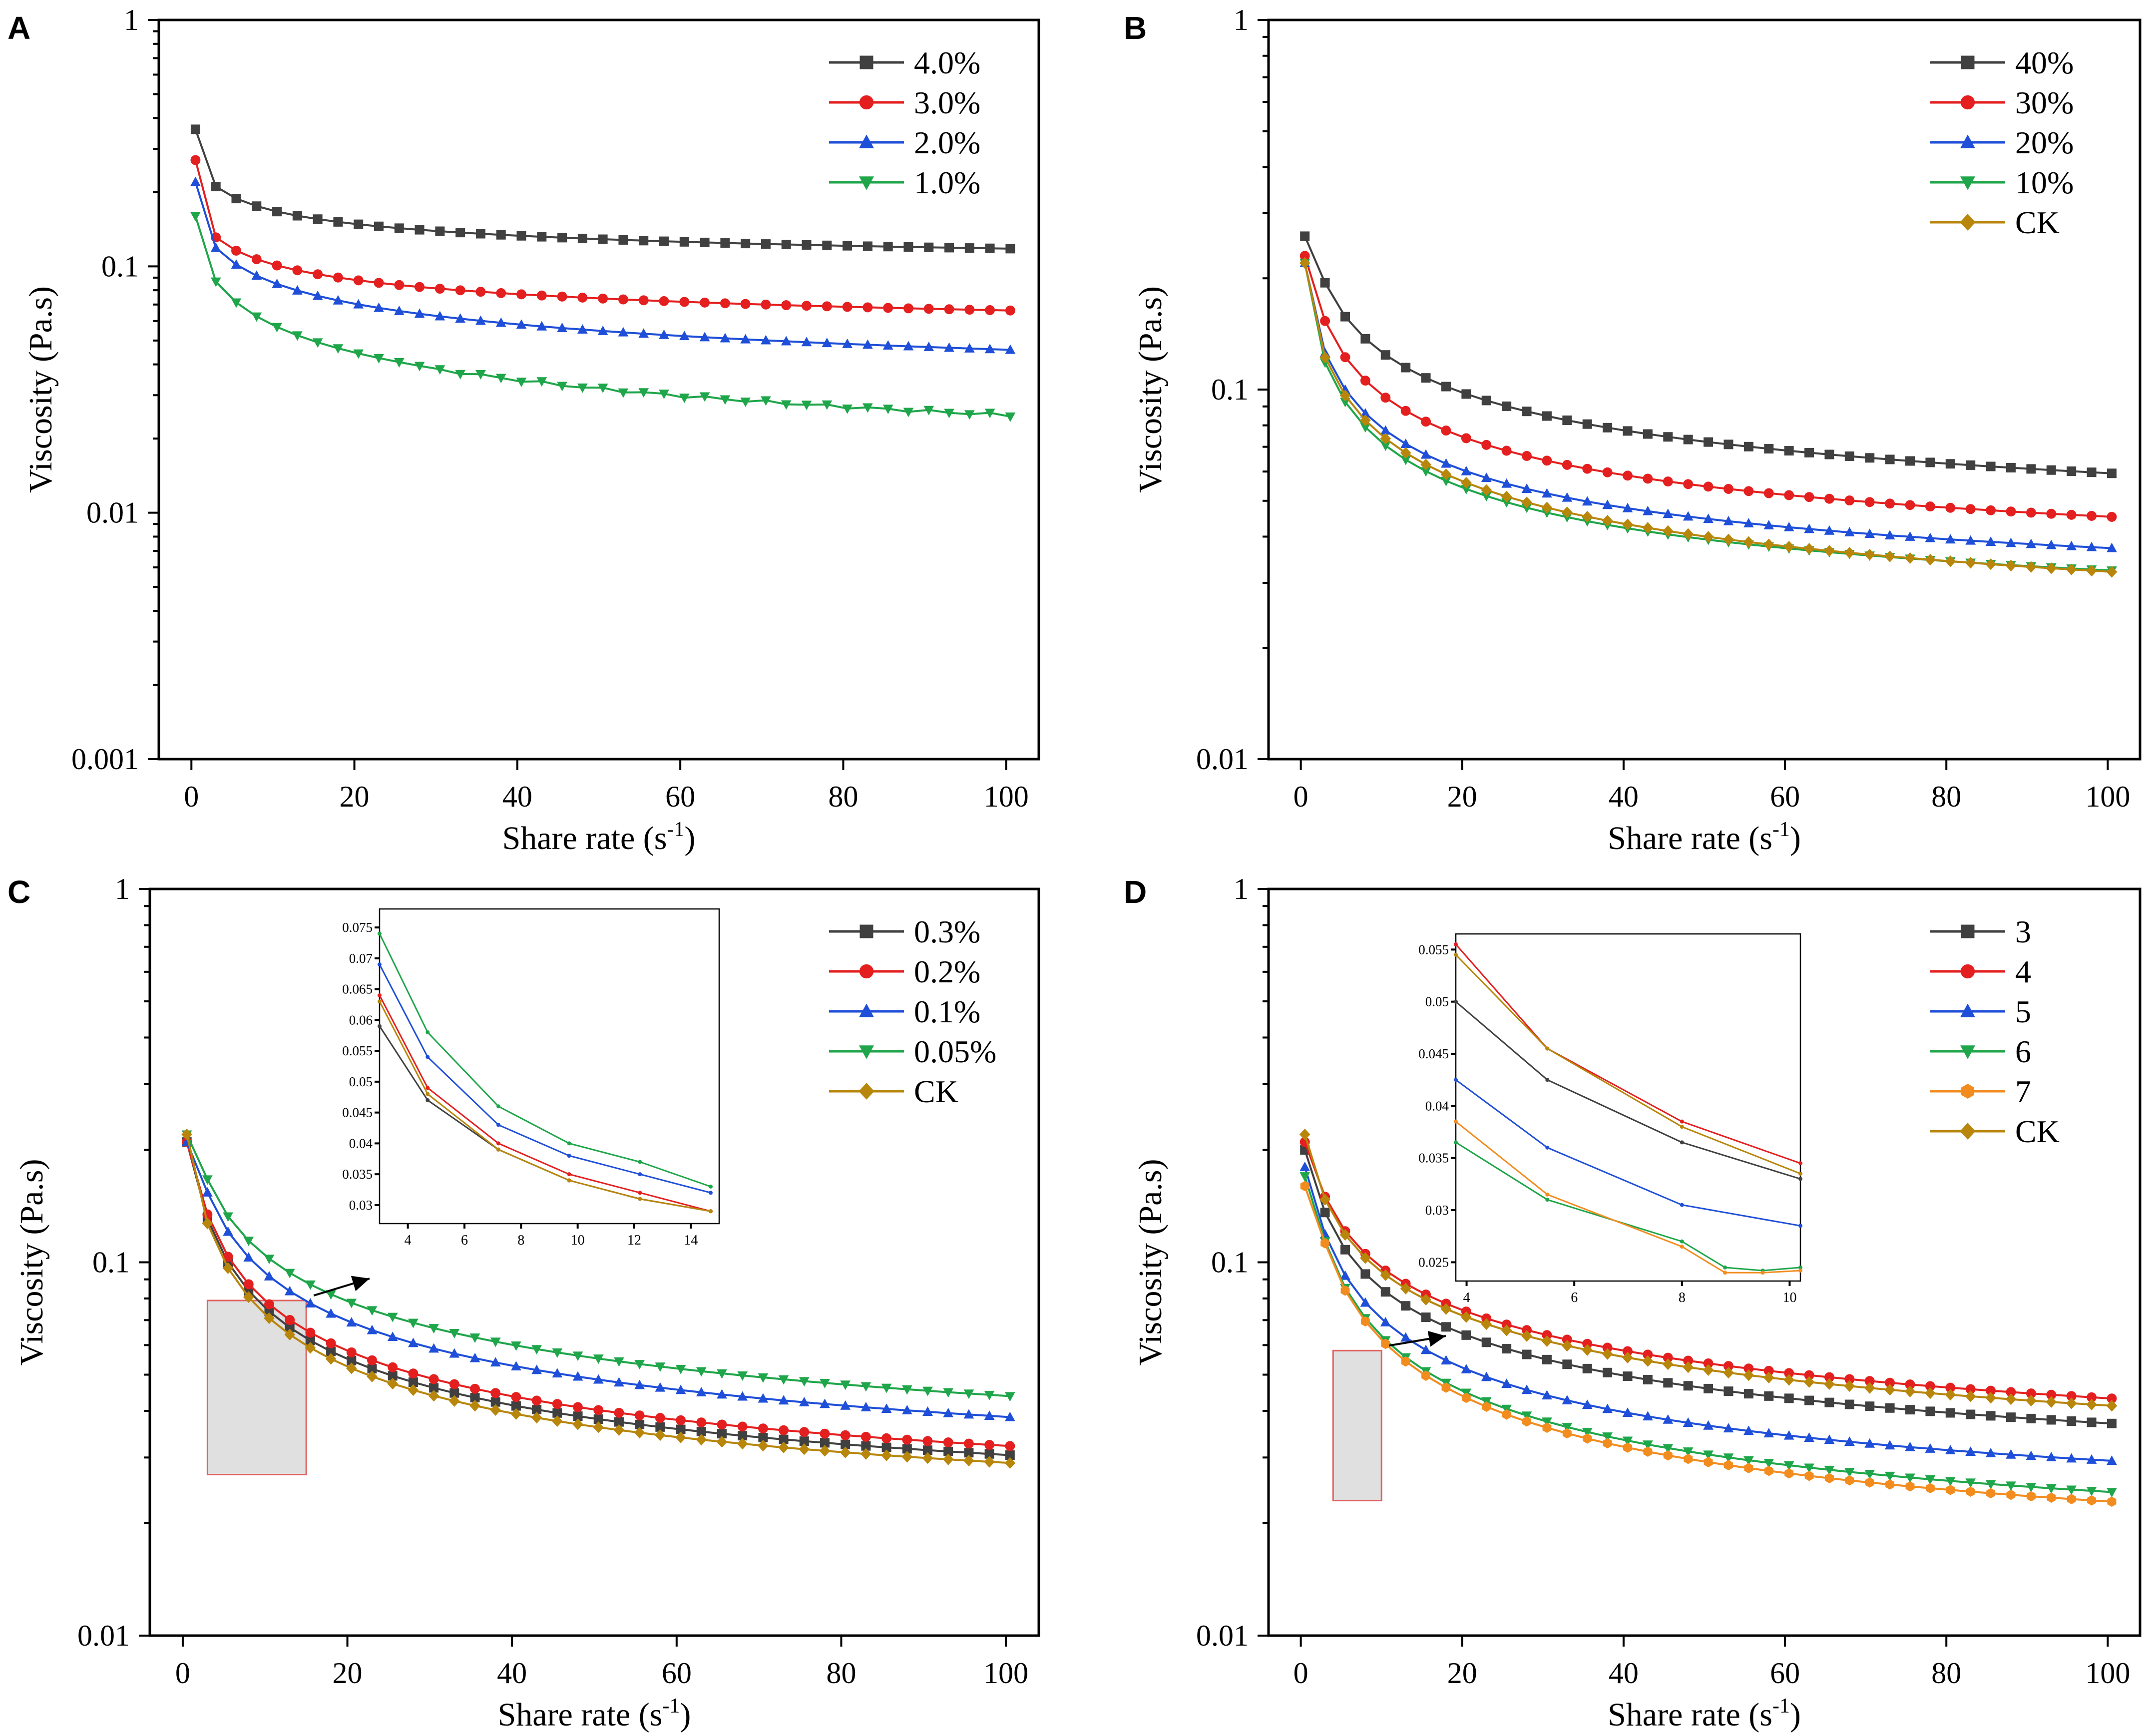  What do you see at coordinates (357, 1112) in the screenshot?
I see `inset-y-tick-label: 0.045` at bounding box center [357, 1112].